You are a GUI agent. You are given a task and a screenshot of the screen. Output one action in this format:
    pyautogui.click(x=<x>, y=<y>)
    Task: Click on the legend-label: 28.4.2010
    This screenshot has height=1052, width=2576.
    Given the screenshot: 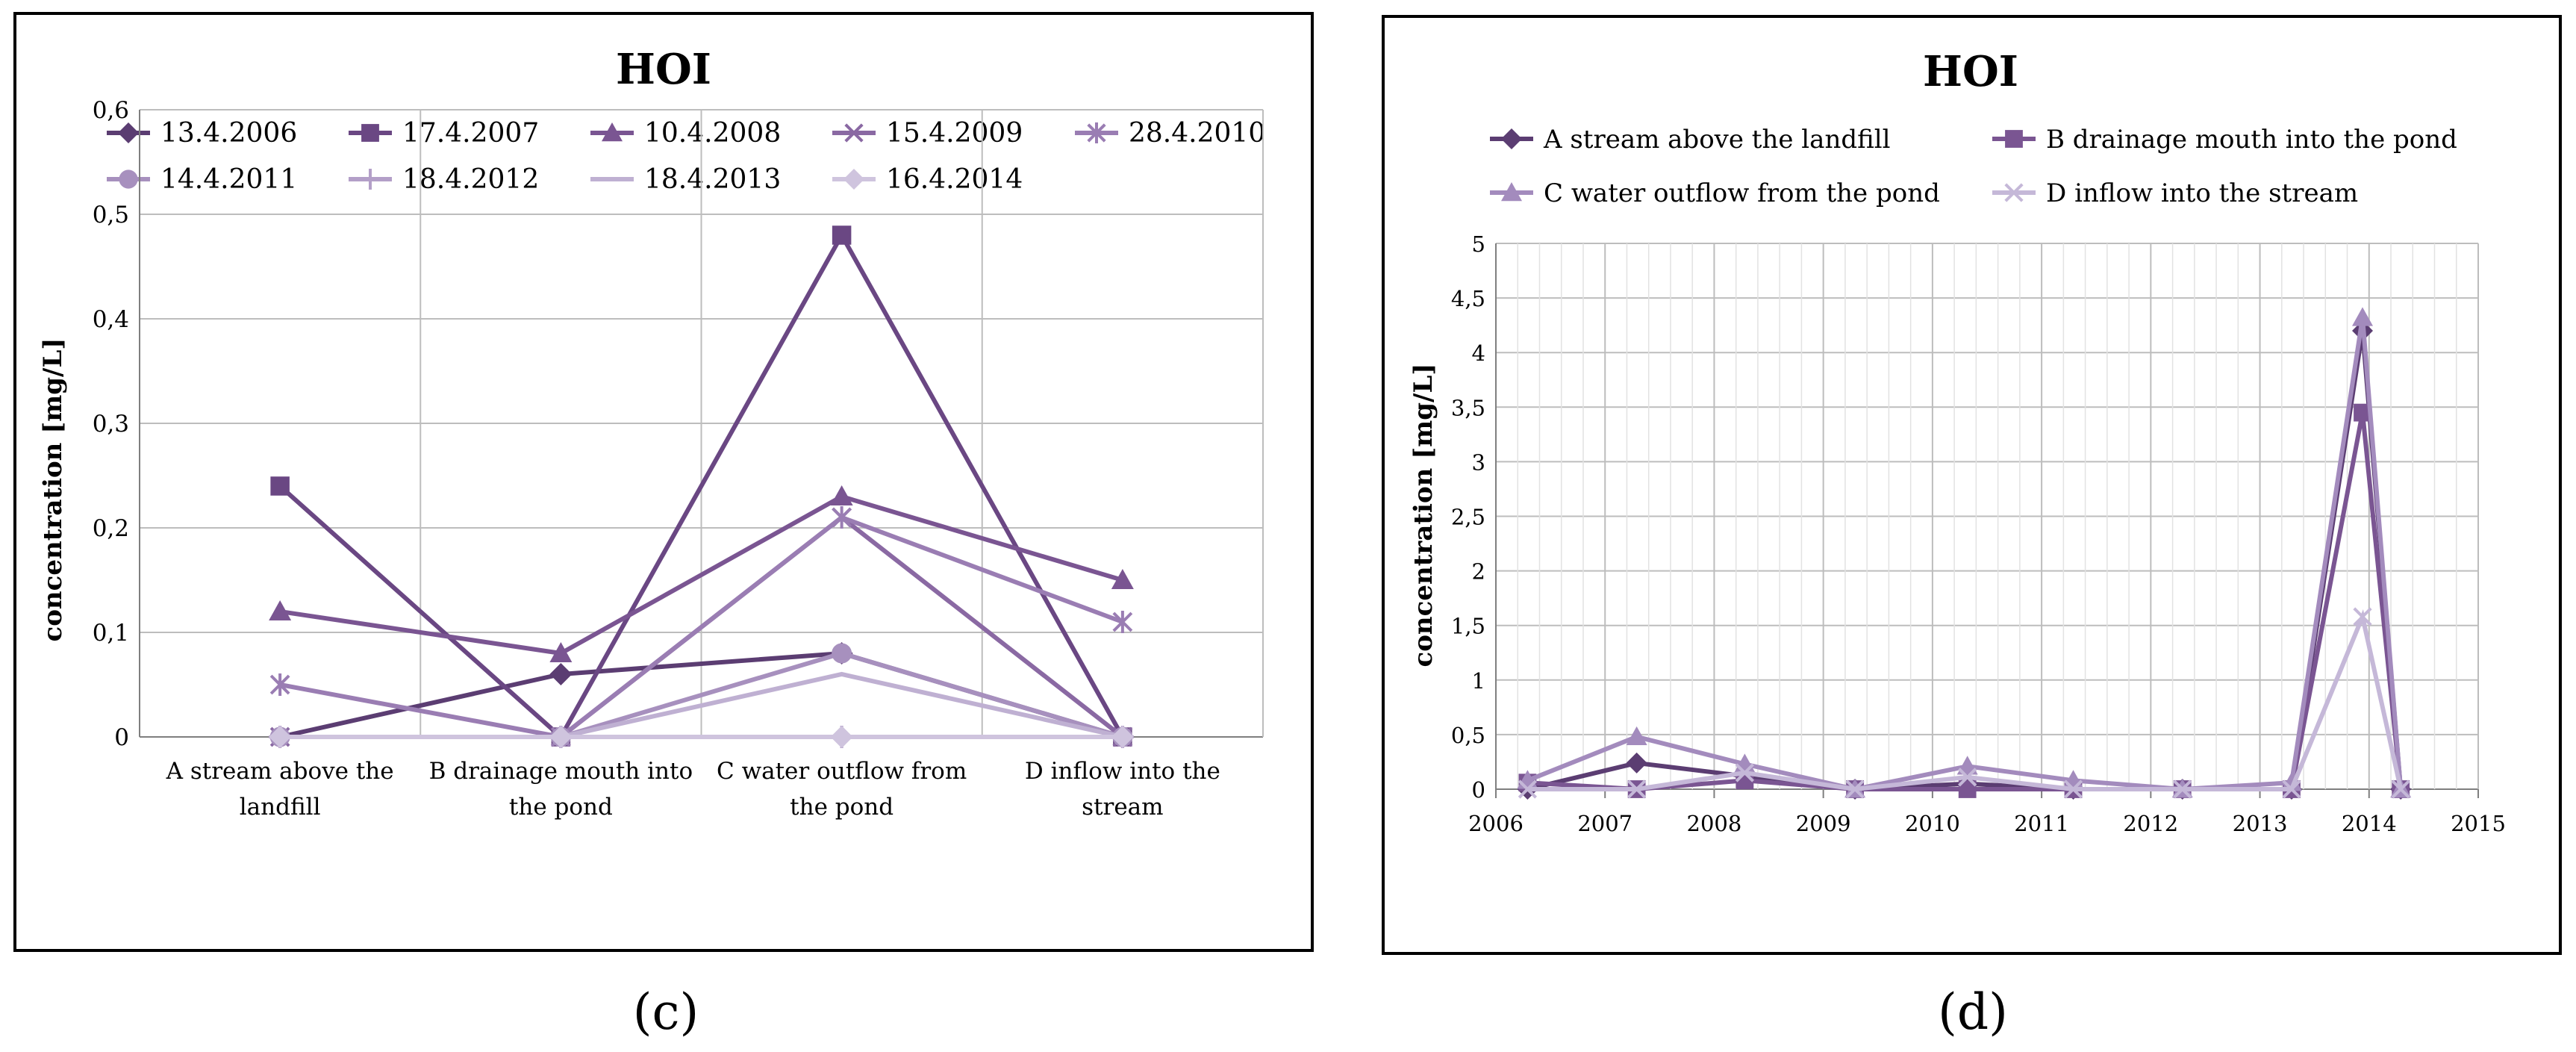 What is the action you would take?
    pyautogui.click(x=1197, y=133)
    